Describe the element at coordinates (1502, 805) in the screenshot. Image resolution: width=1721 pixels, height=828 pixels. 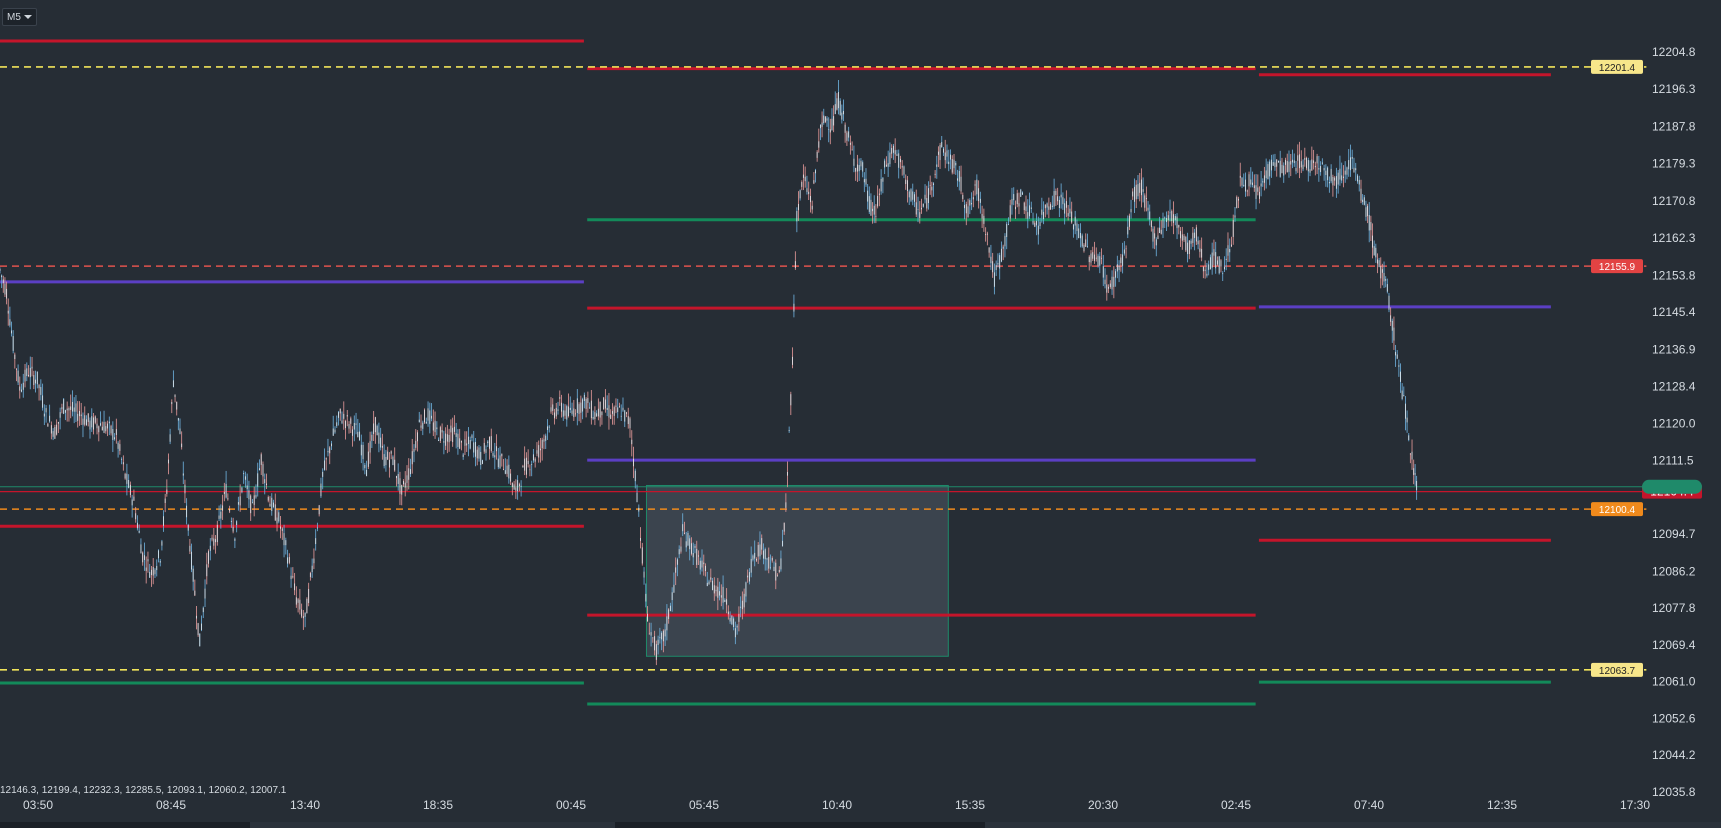
I see `time-tick-label: 12:35` at that location.